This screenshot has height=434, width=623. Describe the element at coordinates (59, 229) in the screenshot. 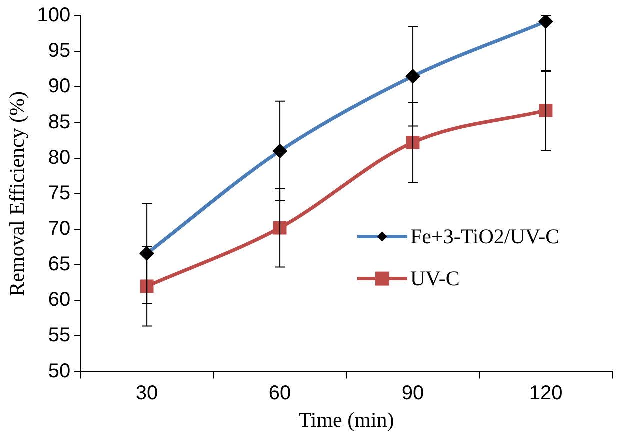

I see `y-tick-label: 70` at that location.